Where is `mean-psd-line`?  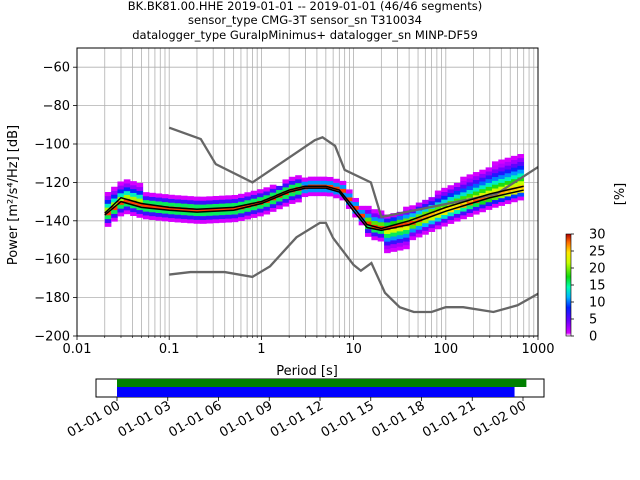
mean-psd-line is located at coordinates (314, 207).